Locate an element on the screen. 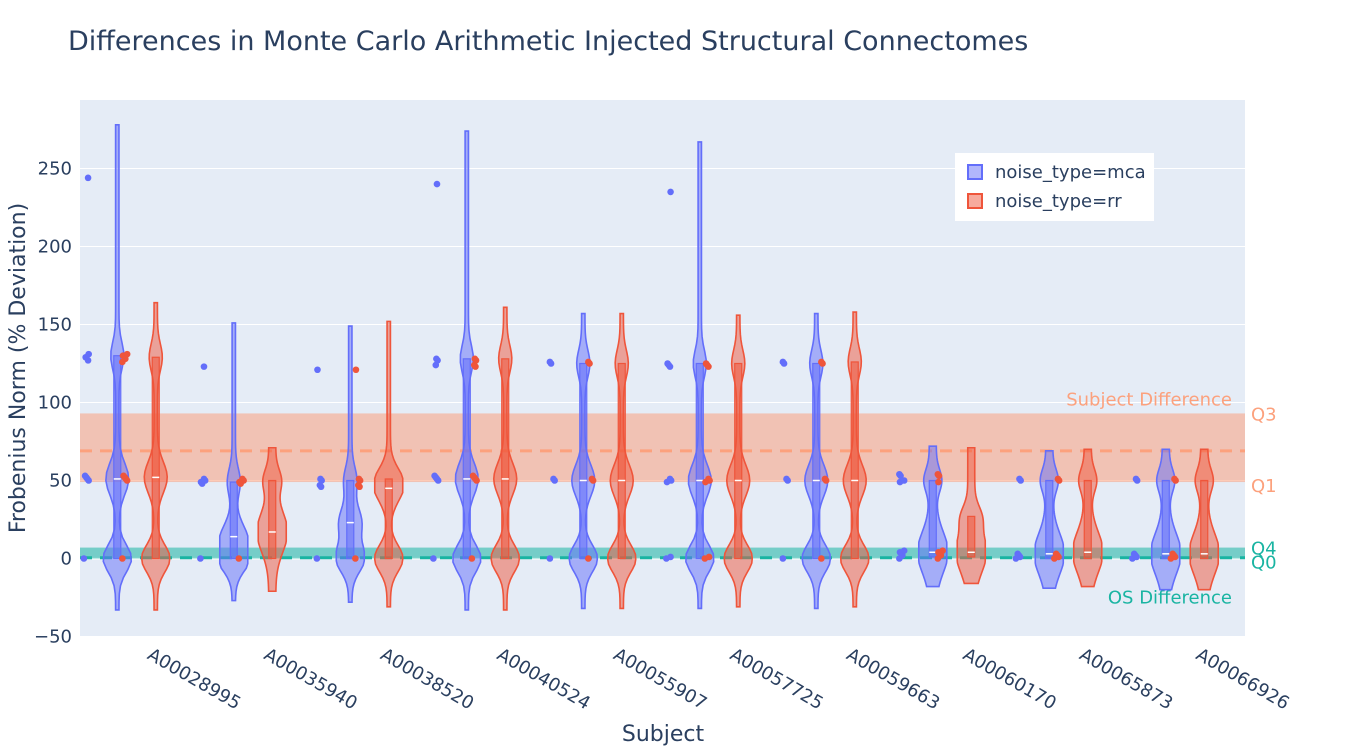 The image size is (1350, 750). y-tick-label: 200 is located at coordinates (55, 247).